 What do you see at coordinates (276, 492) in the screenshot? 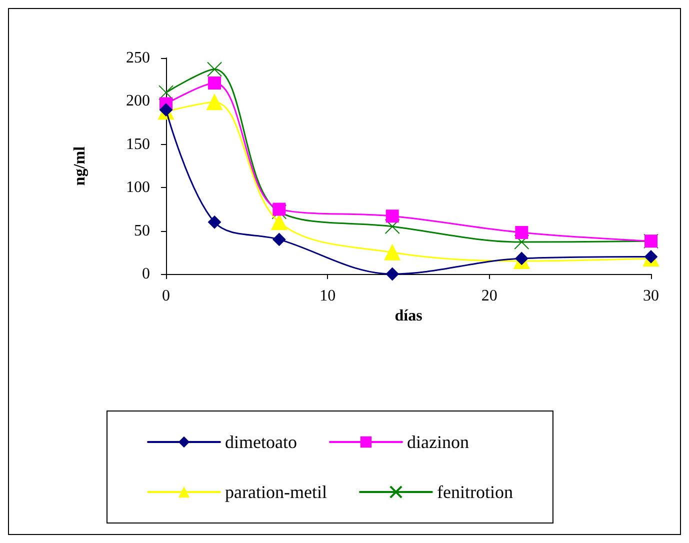
I see `legend-label: paration-metil` at bounding box center [276, 492].